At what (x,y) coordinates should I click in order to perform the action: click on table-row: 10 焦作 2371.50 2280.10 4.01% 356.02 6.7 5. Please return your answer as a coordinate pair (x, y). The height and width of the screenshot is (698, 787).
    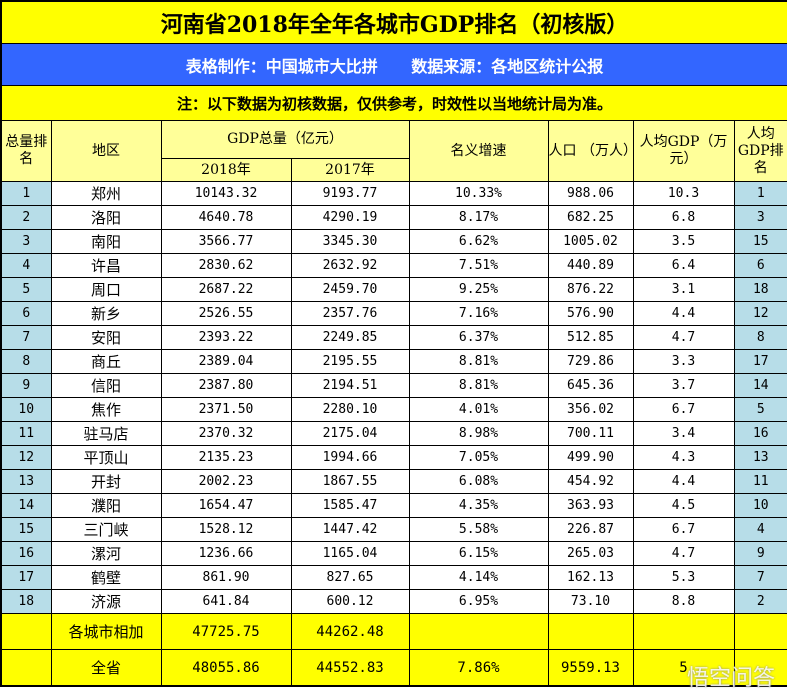
    Looking at the image, I should click on (393, 409).